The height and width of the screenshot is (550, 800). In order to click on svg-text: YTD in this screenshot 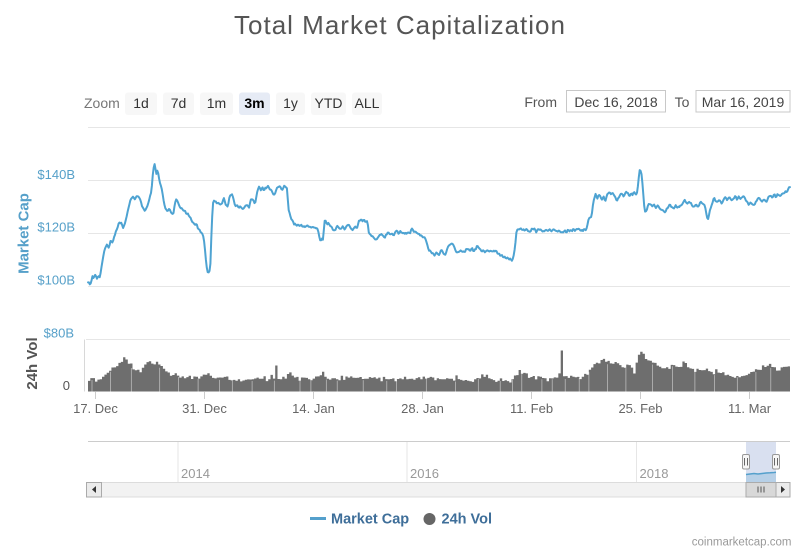, I will do `click(329, 103)`.